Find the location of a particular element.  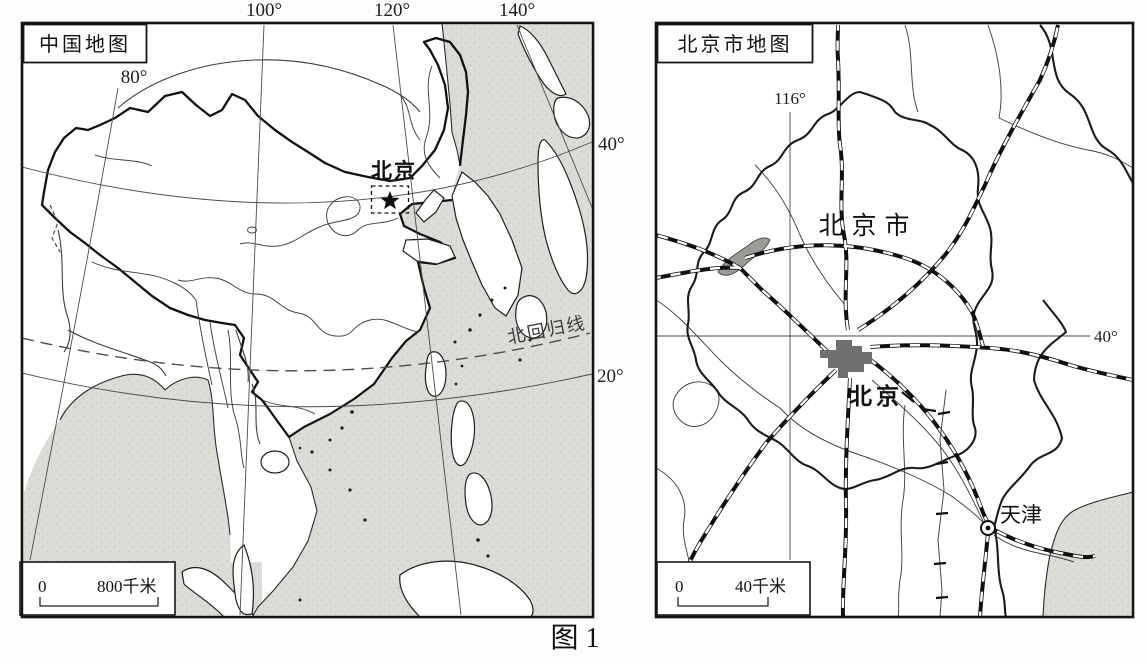

beijing-dashed-box is located at coordinates (390, 199).